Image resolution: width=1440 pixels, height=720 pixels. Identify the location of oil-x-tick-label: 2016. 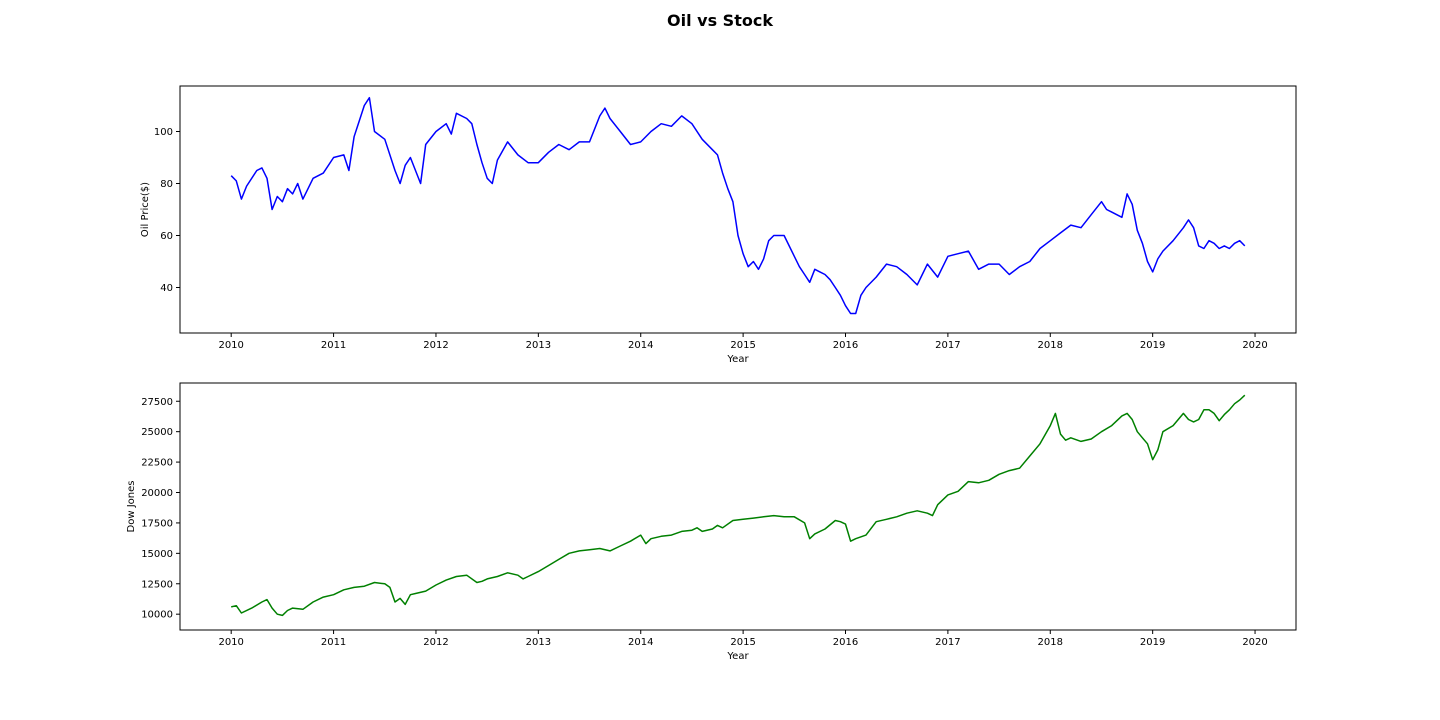
(845, 345).